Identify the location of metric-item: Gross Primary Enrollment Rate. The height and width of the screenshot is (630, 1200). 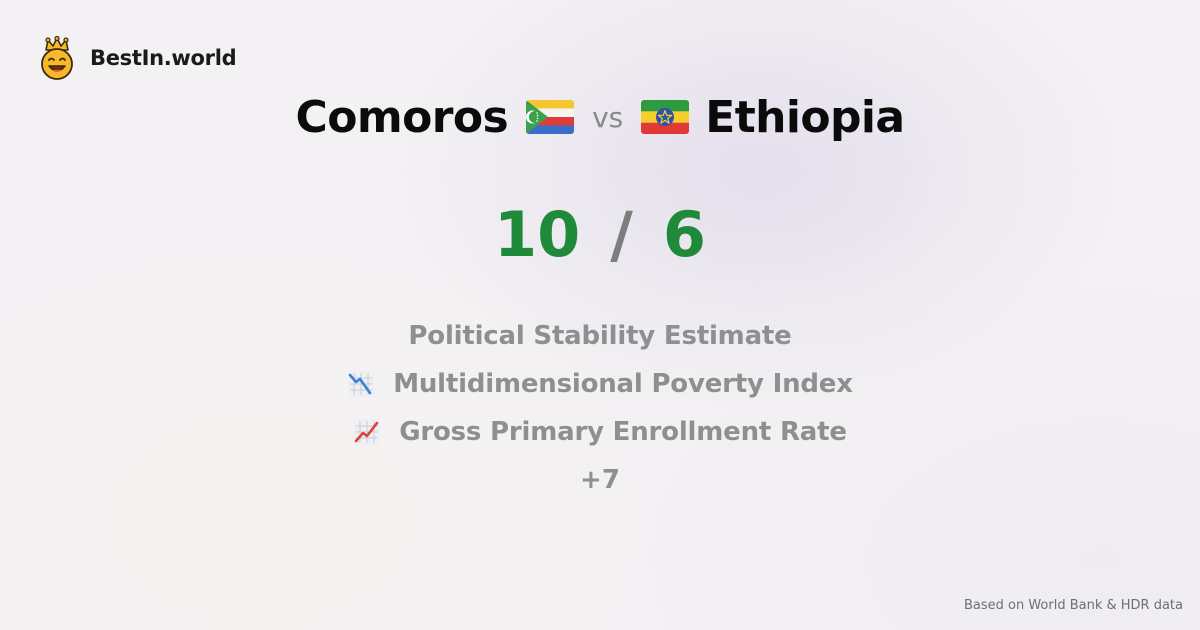
(600, 432).